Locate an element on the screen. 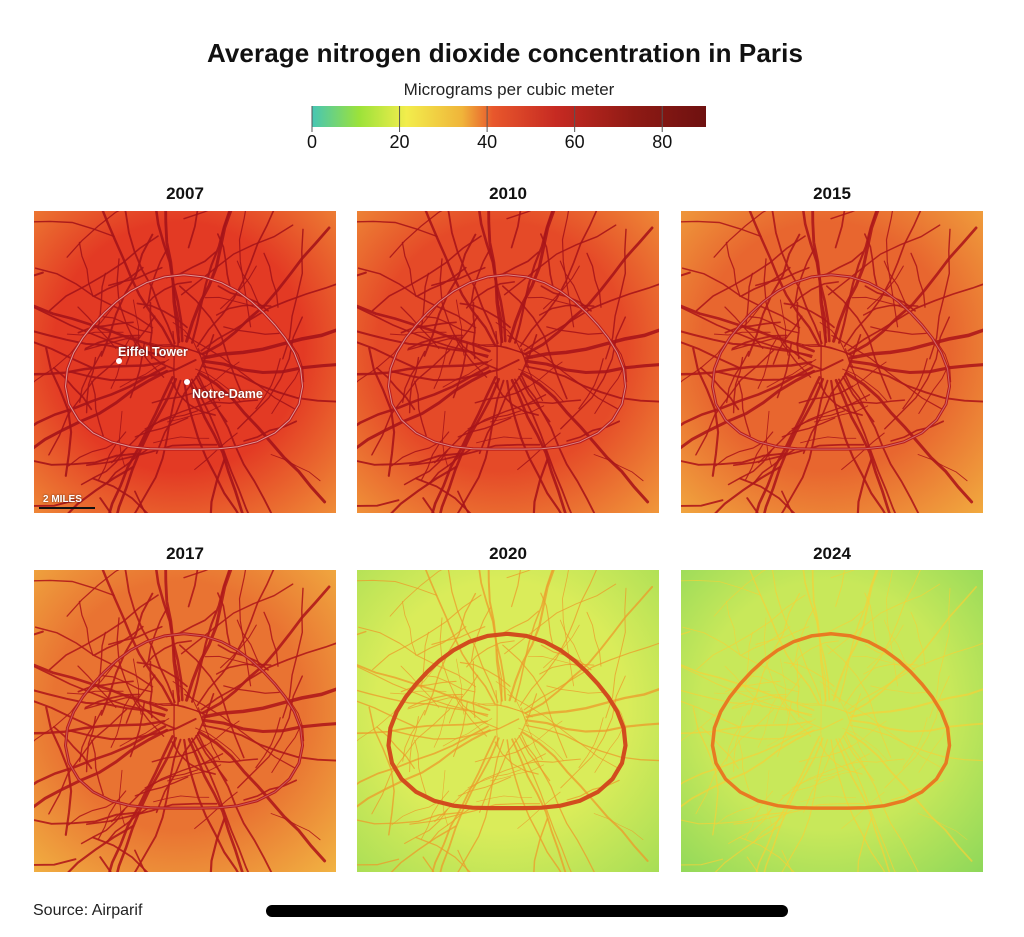 Image resolution: width=1024 pixels, height=937 pixels. ring-highlight is located at coordinates (831, 362).